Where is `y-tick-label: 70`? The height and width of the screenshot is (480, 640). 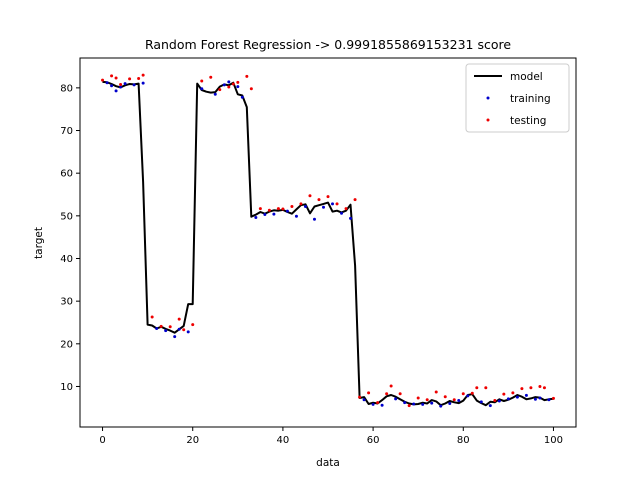
y-tick-label: 70 is located at coordinates (66, 131).